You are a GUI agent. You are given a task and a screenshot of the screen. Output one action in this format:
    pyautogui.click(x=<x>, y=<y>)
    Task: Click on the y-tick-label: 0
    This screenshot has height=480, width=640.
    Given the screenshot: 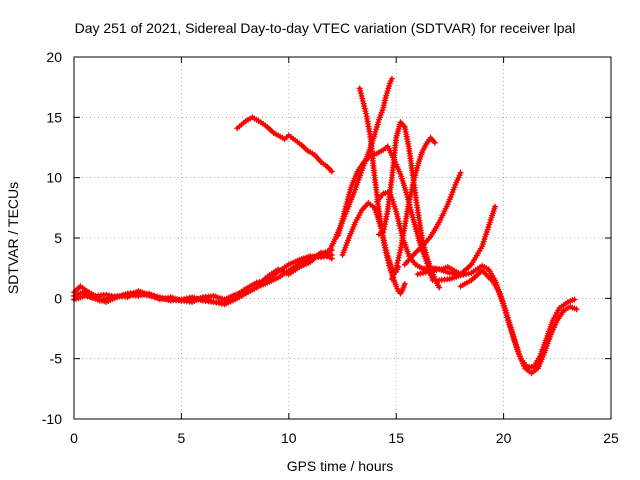 What is the action you would take?
    pyautogui.click(x=58, y=298)
    